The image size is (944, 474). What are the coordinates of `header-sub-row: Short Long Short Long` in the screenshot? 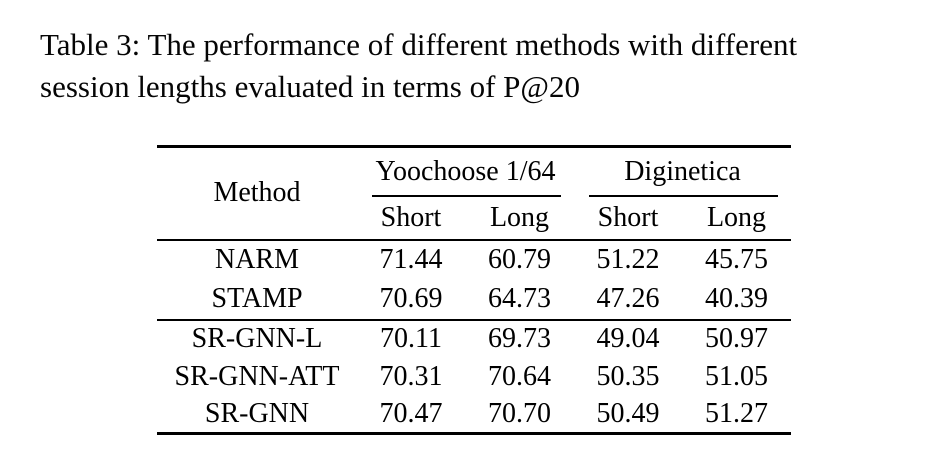 It's located at (474, 218).